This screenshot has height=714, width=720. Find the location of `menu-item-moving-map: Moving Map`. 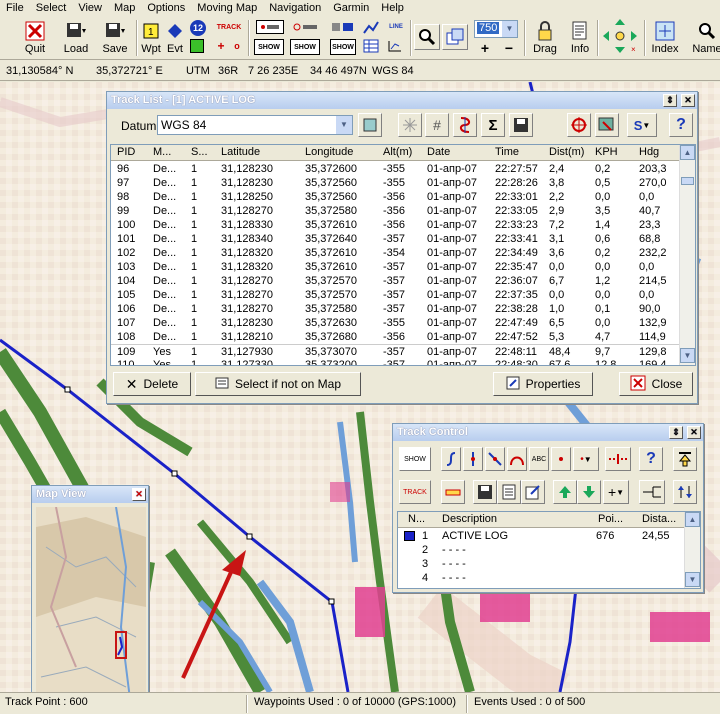

menu-item-moving-map: Moving Map is located at coordinates (227, 8).